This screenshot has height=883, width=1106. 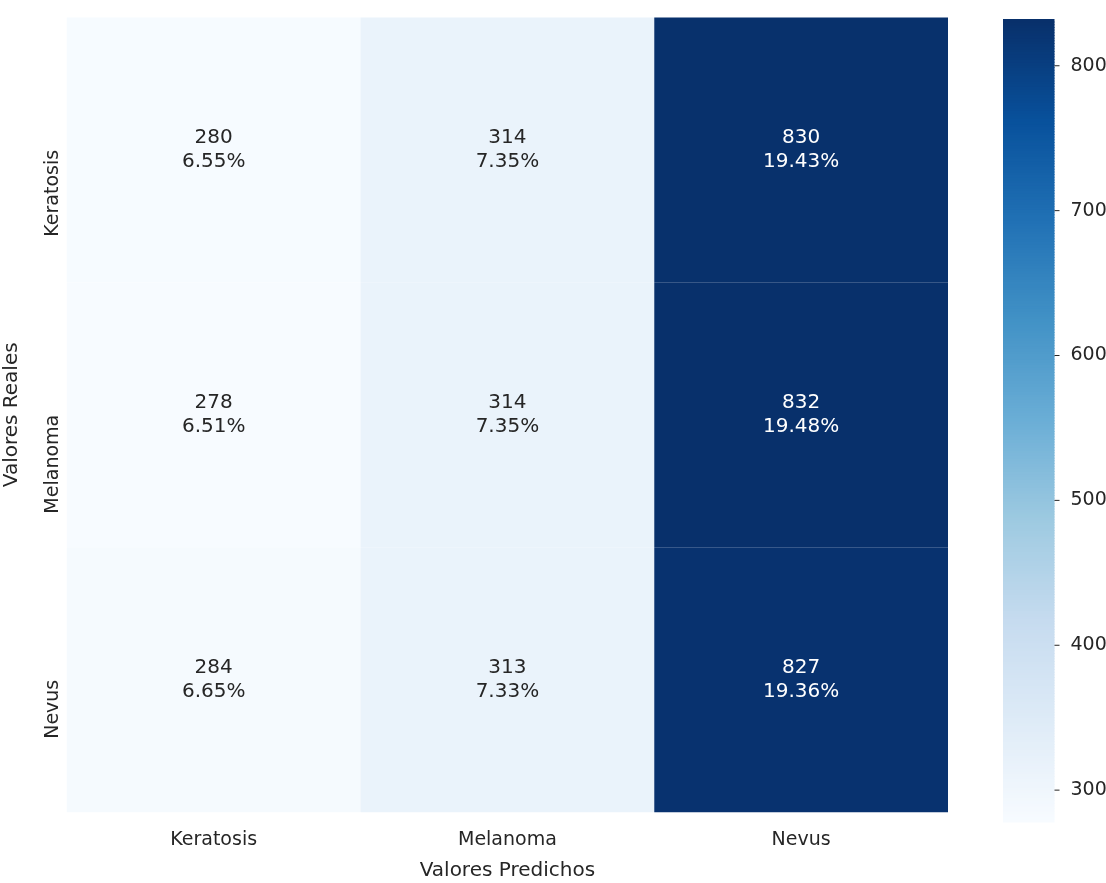 What do you see at coordinates (50, 709) in the screenshot?
I see `y-tick-label: Nevus` at bounding box center [50, 709].